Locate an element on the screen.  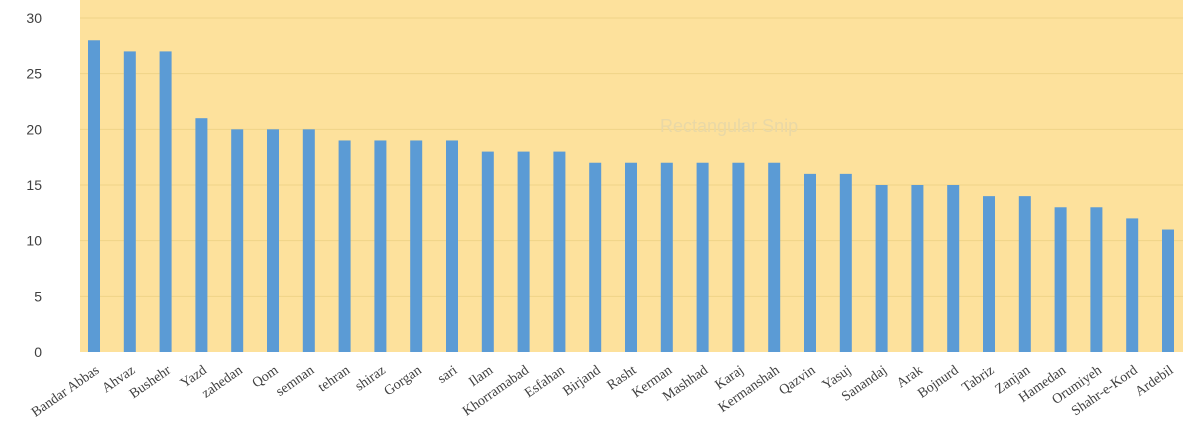
y-tick-label: 5 is located at coordinates (38, 296).